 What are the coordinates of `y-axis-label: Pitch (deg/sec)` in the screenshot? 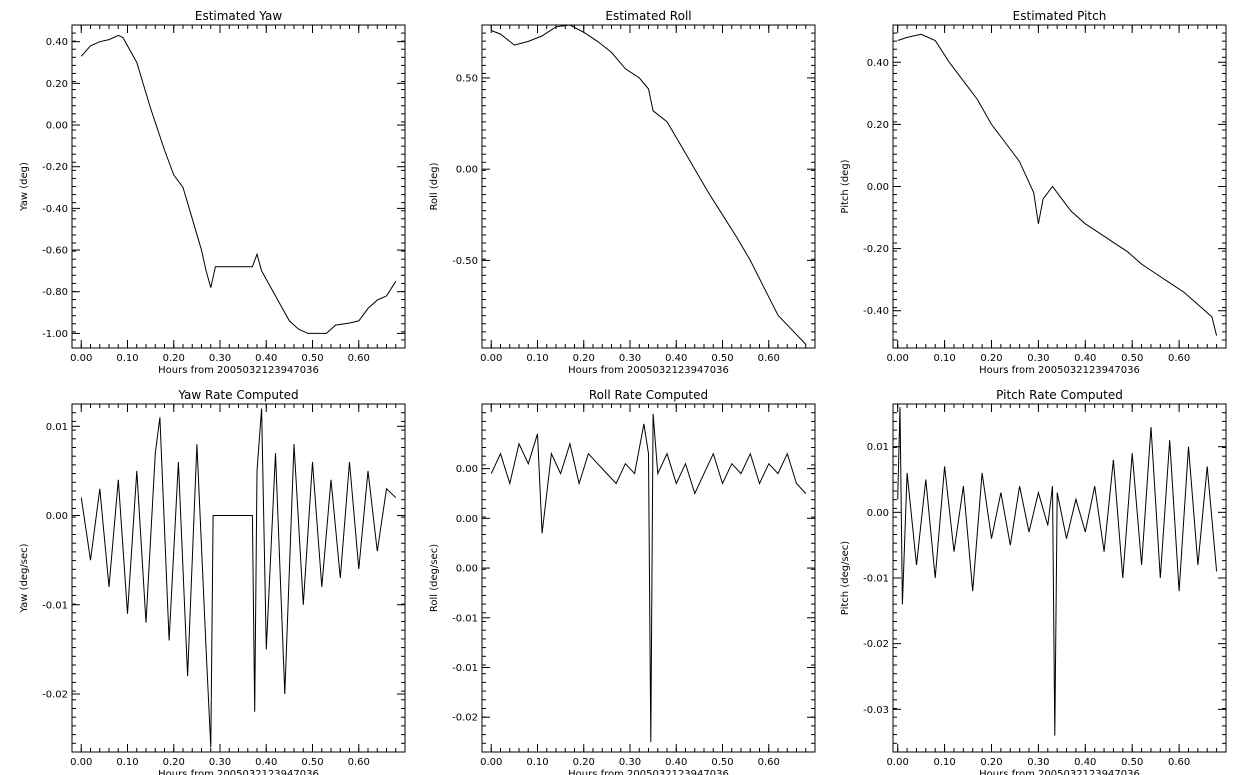 It's located at (845, 578).